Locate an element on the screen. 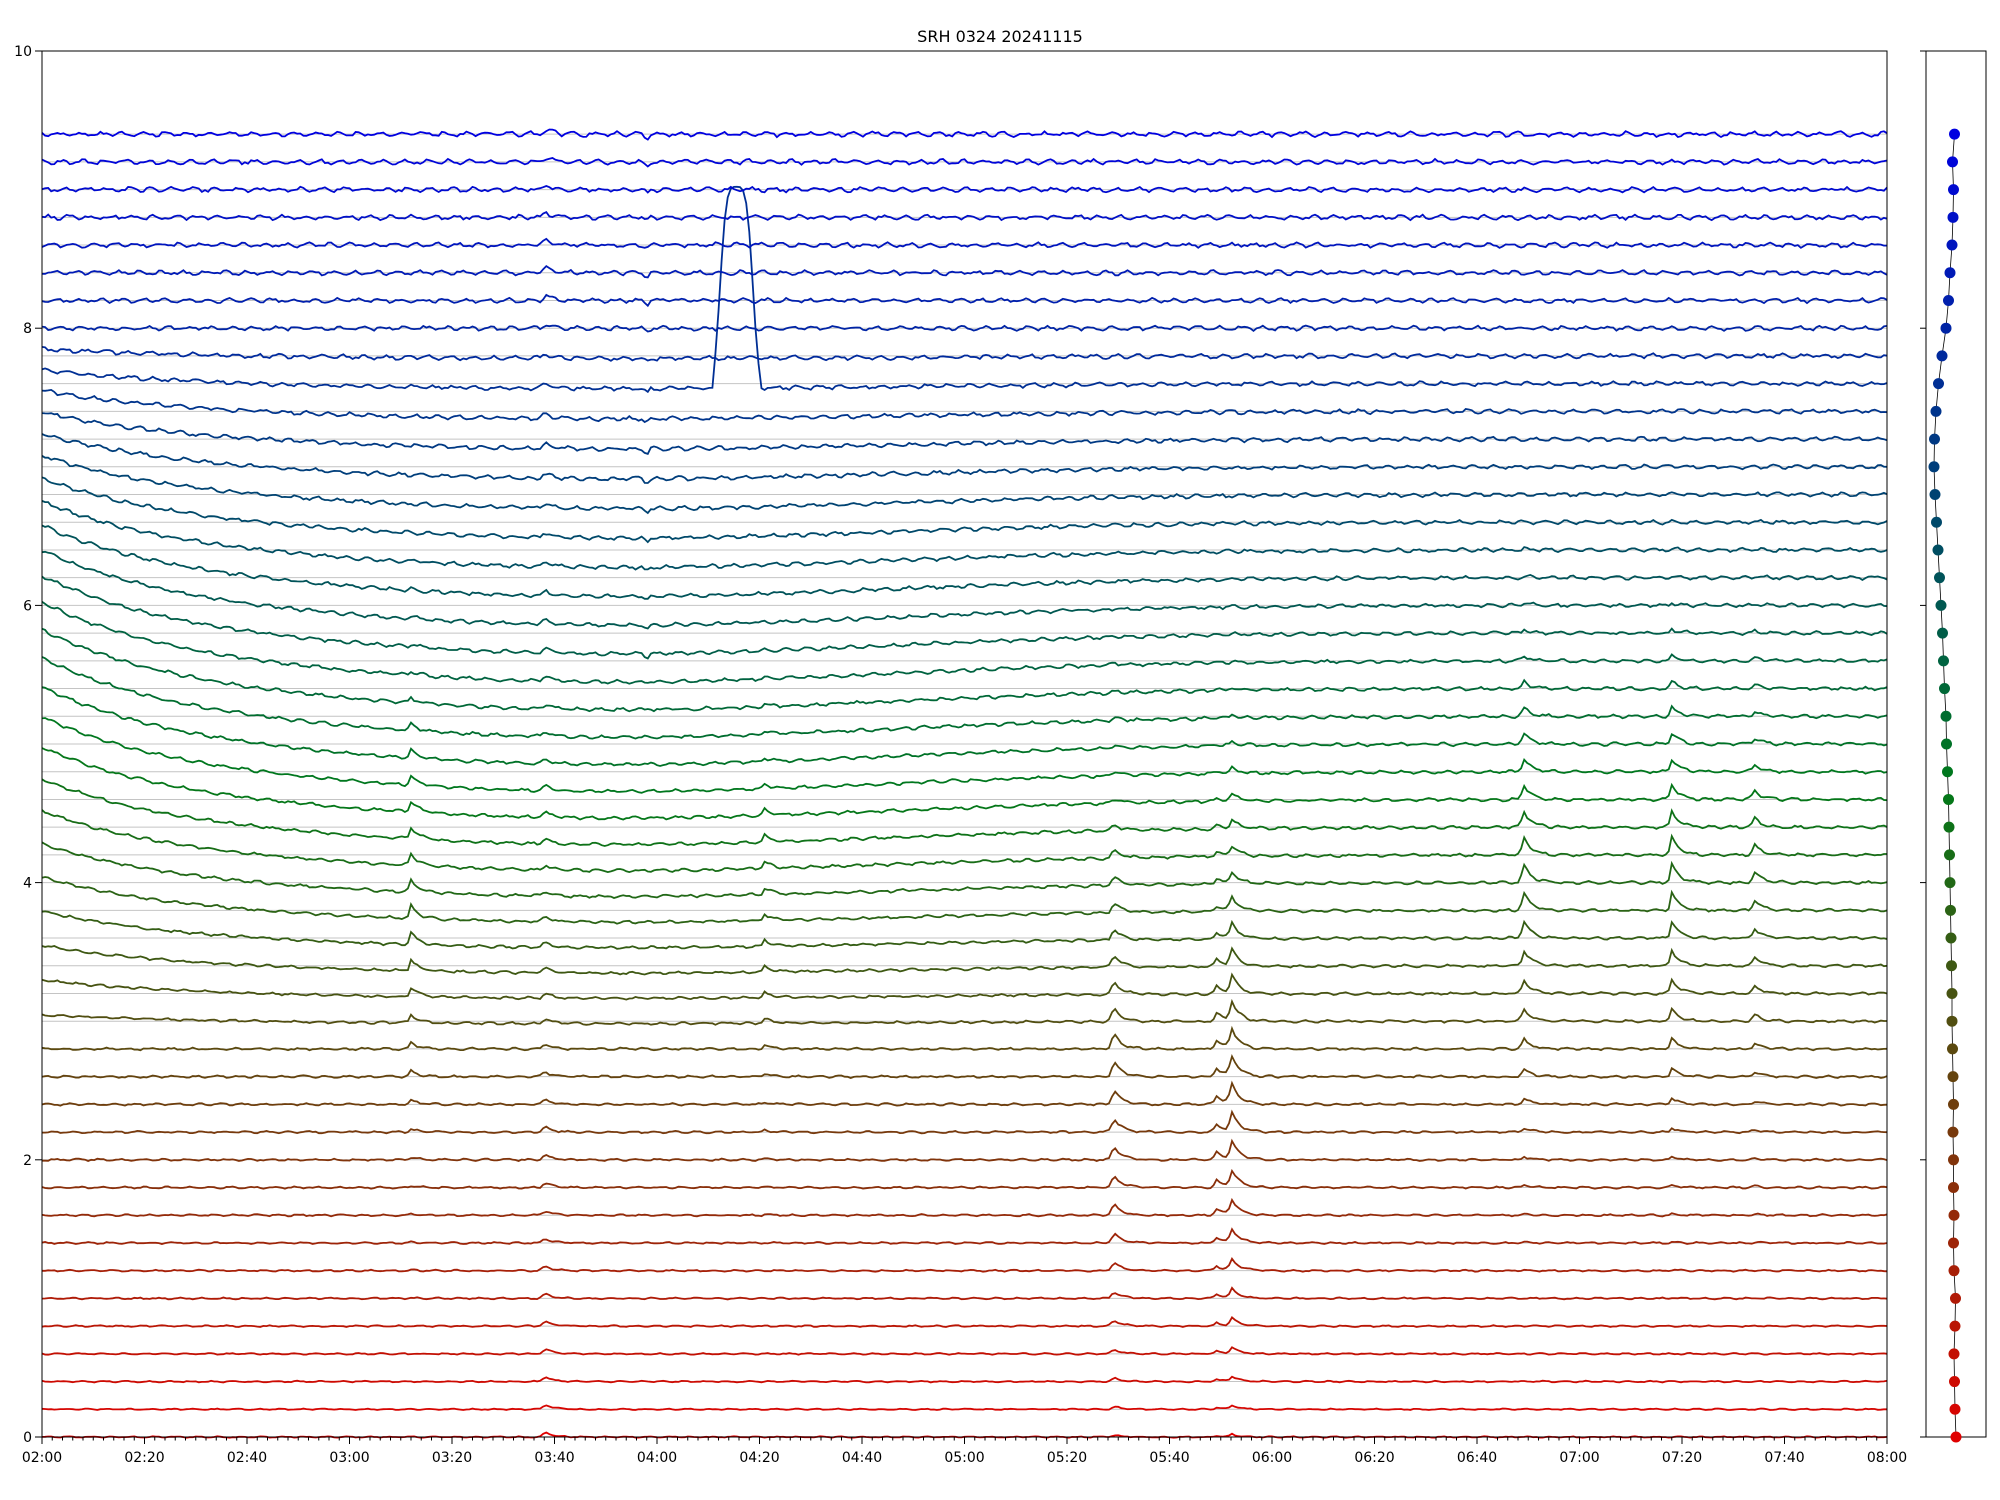 This screenshot has height=1500, width=2000. x-tick-label: 03:00 is located at coordinates (349, 1458).